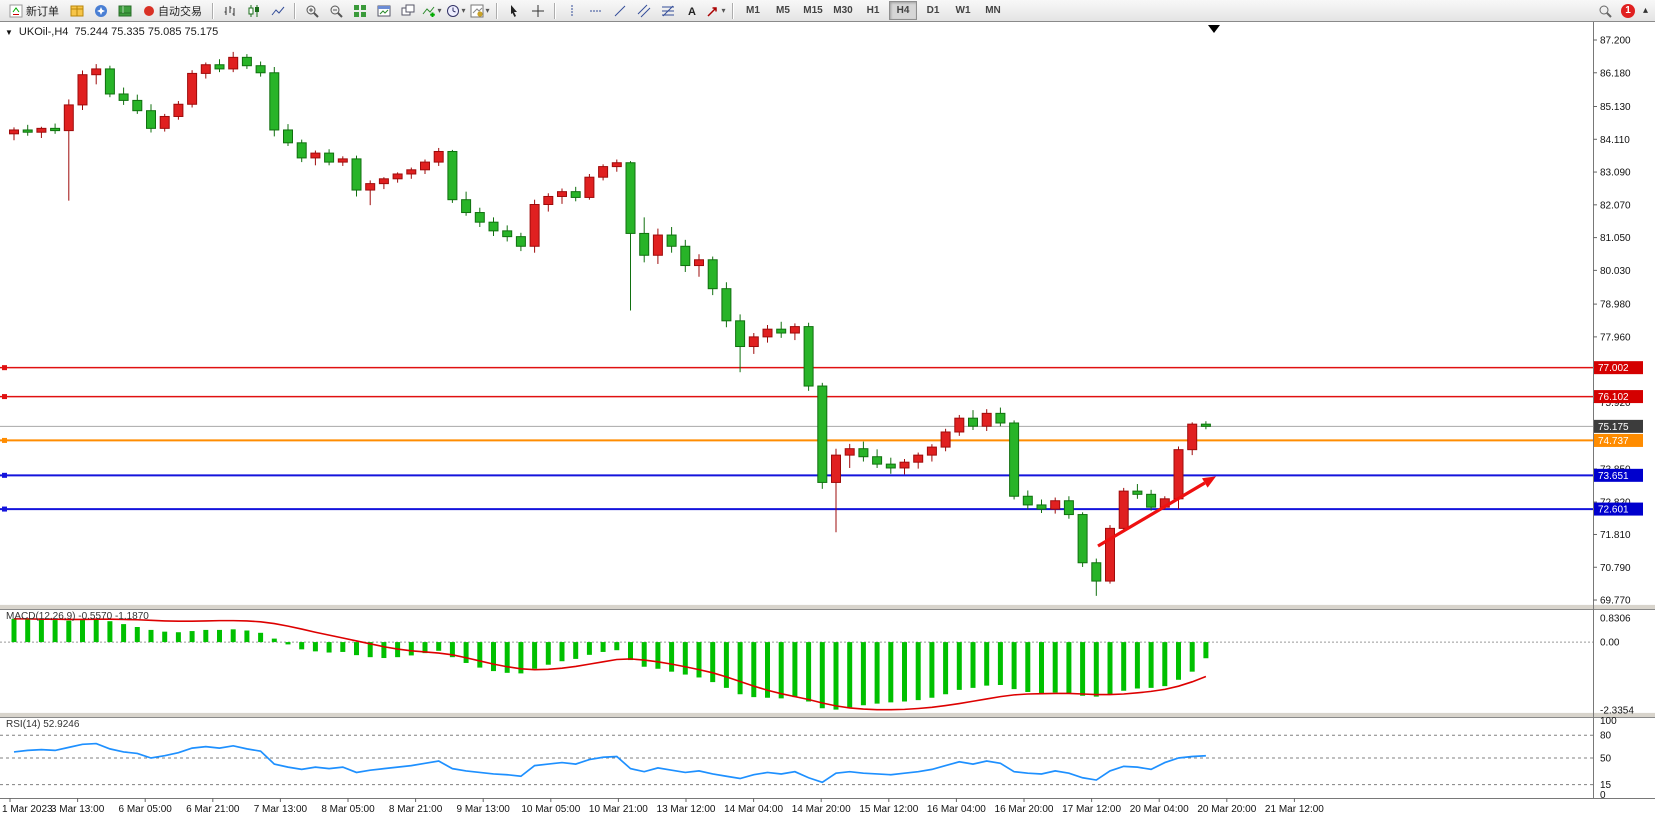 This screenshot has height=827, width=1655. I want to click on fibonacci-icon, so click(668, 11).